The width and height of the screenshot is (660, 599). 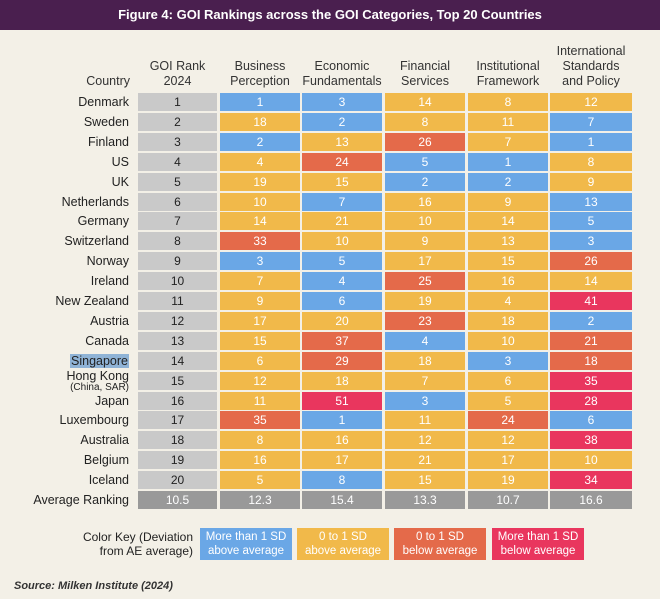 I want to click on score-cell: 3, so click(x=425, y=400).